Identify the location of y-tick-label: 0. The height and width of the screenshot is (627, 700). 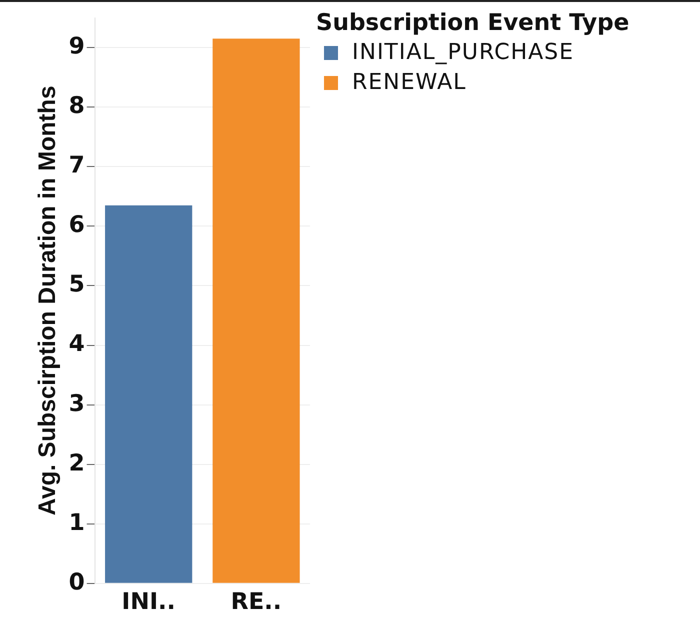
(76, 582).